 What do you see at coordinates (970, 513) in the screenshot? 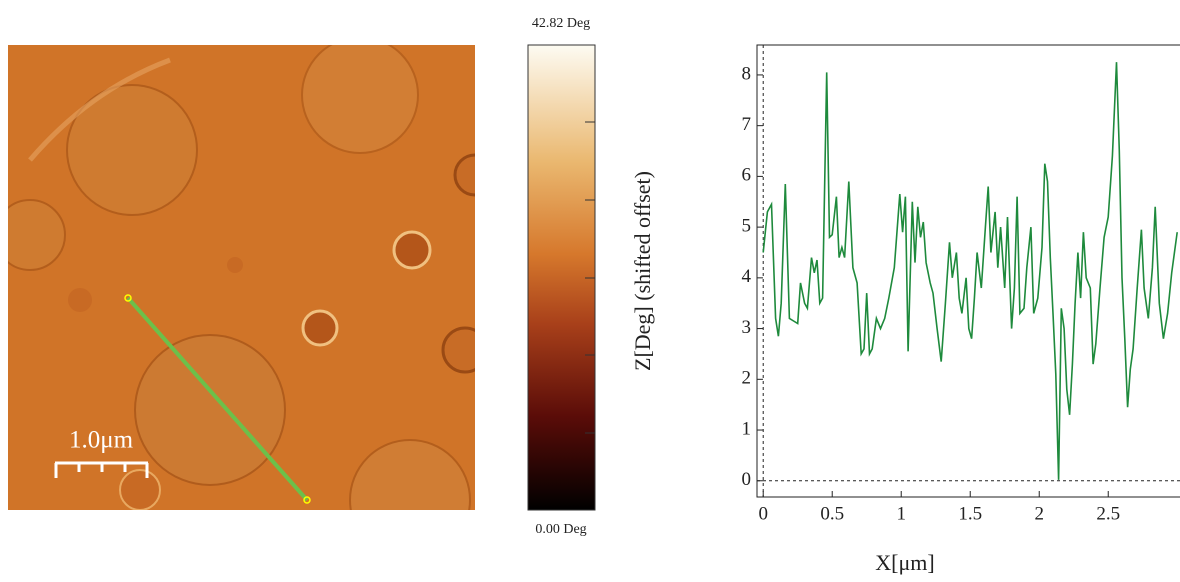
I see `x-tick-label: 1.5` at bounding box center [970, 513].